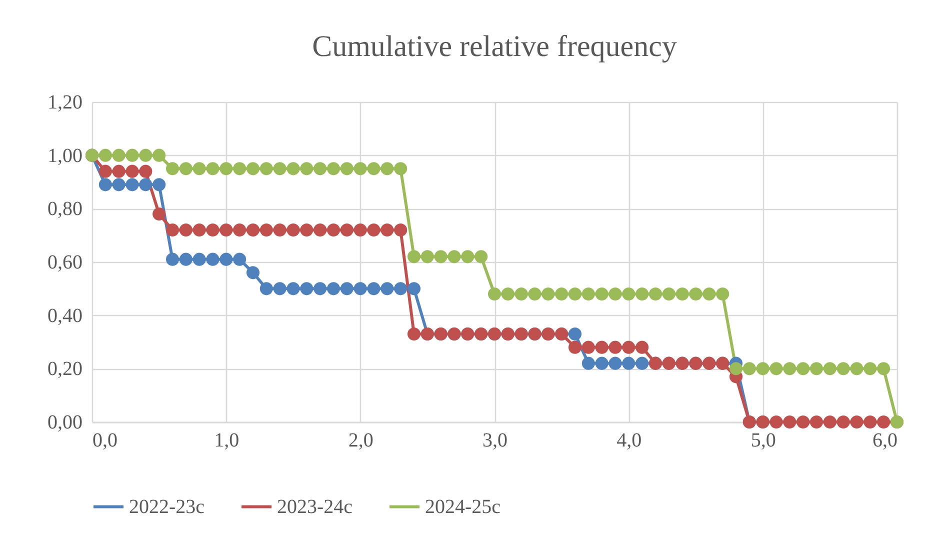 The height and width of the screenshot is (538, 929). Describe the element at coordinates (65, 423) in the screenshot. I see `y-tick-label: 0,00` at that location.